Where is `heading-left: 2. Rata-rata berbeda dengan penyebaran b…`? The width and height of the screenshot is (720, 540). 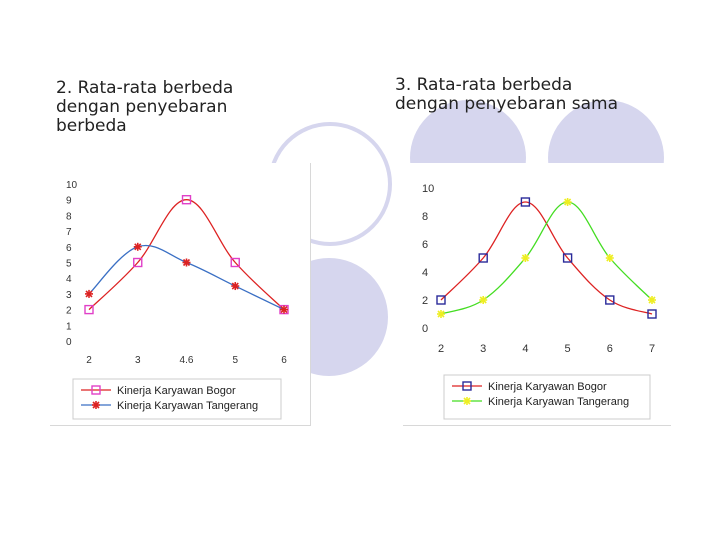 heading-left: 2. Rata-rata berbeda dengan penyebaran b… is located at coordinates (145, 107).